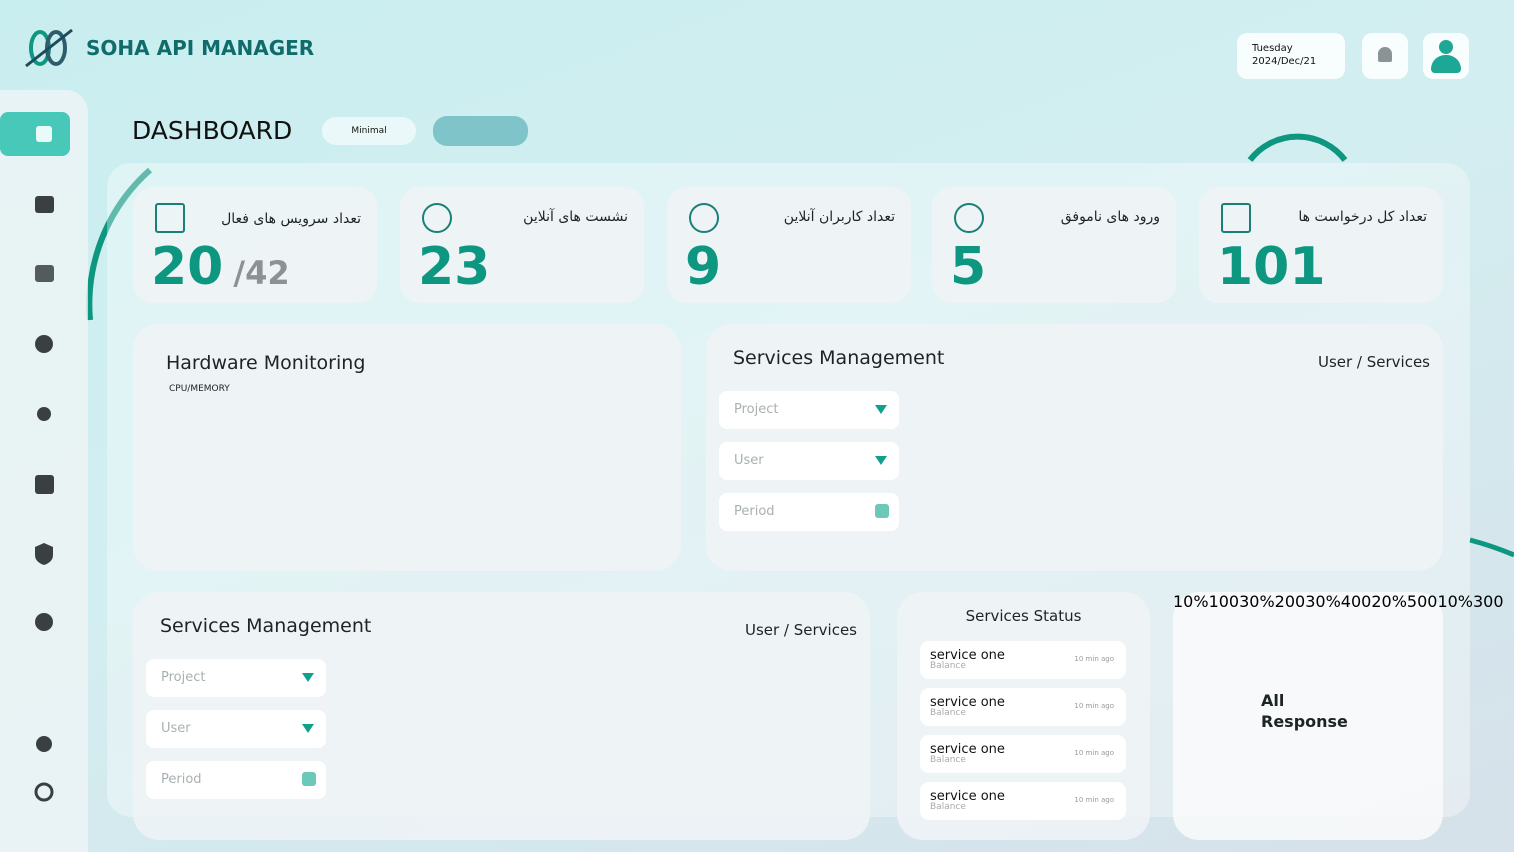 This screenshot has width=1514, height=852. I want to click on stat-card: تعداد کل درخواست ها 101, so click(1321, 245).